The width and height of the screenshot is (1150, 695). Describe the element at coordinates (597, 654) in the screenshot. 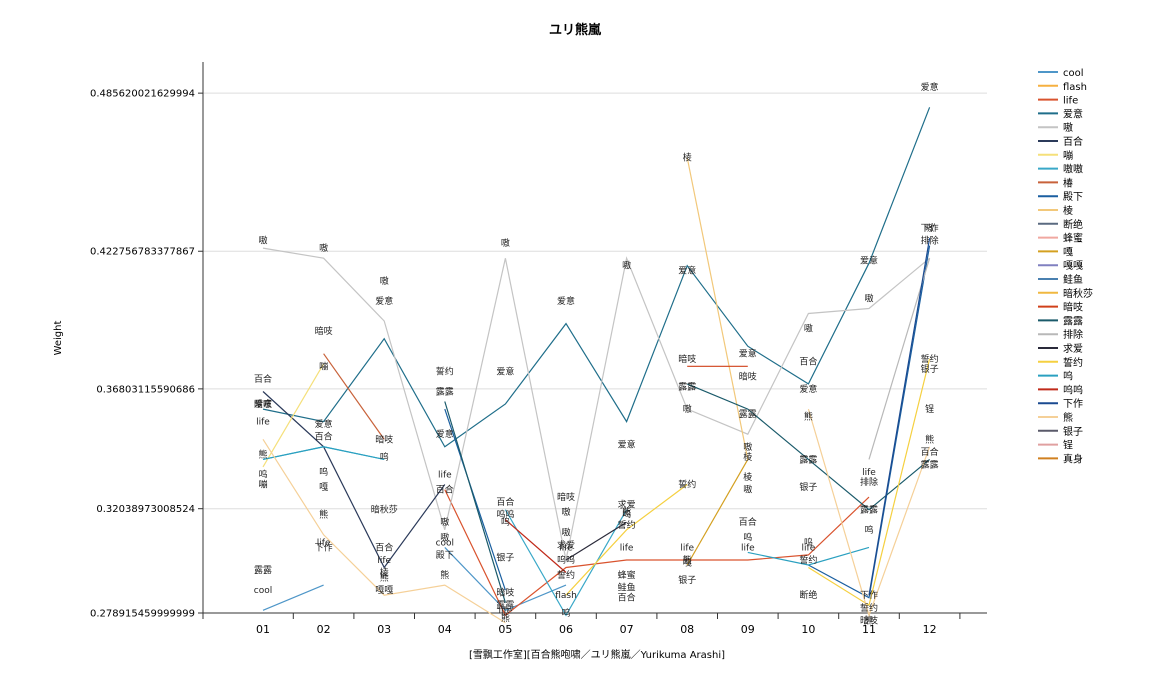

I see `x-axis-label: [雪飘工作室][百合熊咆啸／ユリ熊嵐／Yurikuma Arashi]` at that location.